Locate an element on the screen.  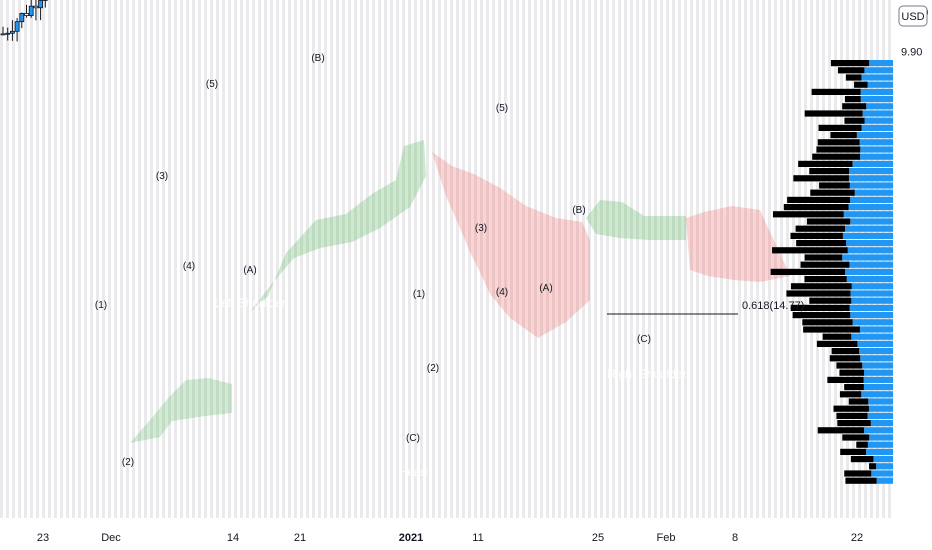
currency-badge-box is located at coordinates (913, 16).